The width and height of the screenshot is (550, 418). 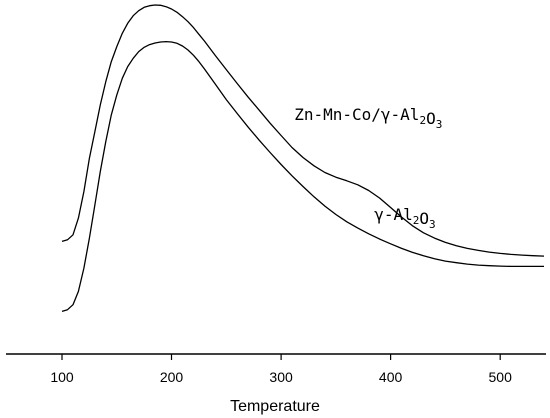 What do you see at coordinates (391, 377) in the screenshot?
I see `x-tick-label: 400` at bounding box center [391, 377].